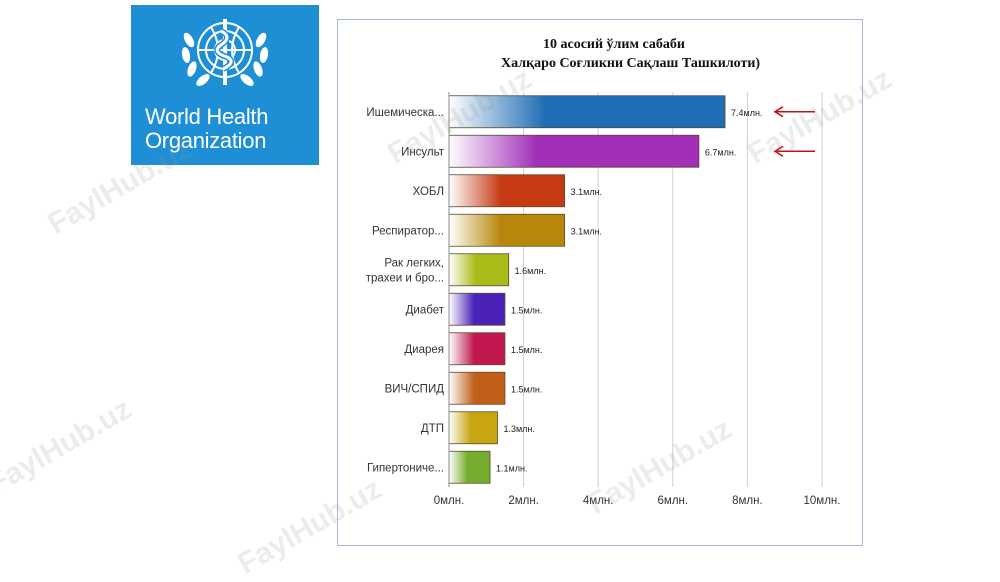 Image resolution: width=1000 pixels, height=582 pixels. I want to click on category-label: Инсульт, so click(423, 152).